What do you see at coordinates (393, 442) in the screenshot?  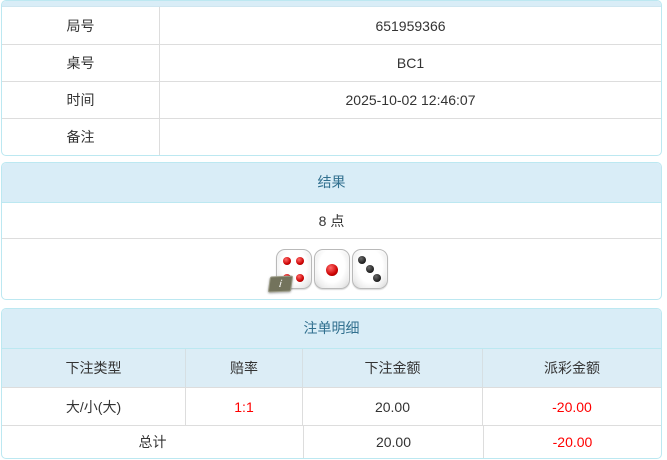 I see `total-bet-amount: 20.00` at bounding box center [393, 442].